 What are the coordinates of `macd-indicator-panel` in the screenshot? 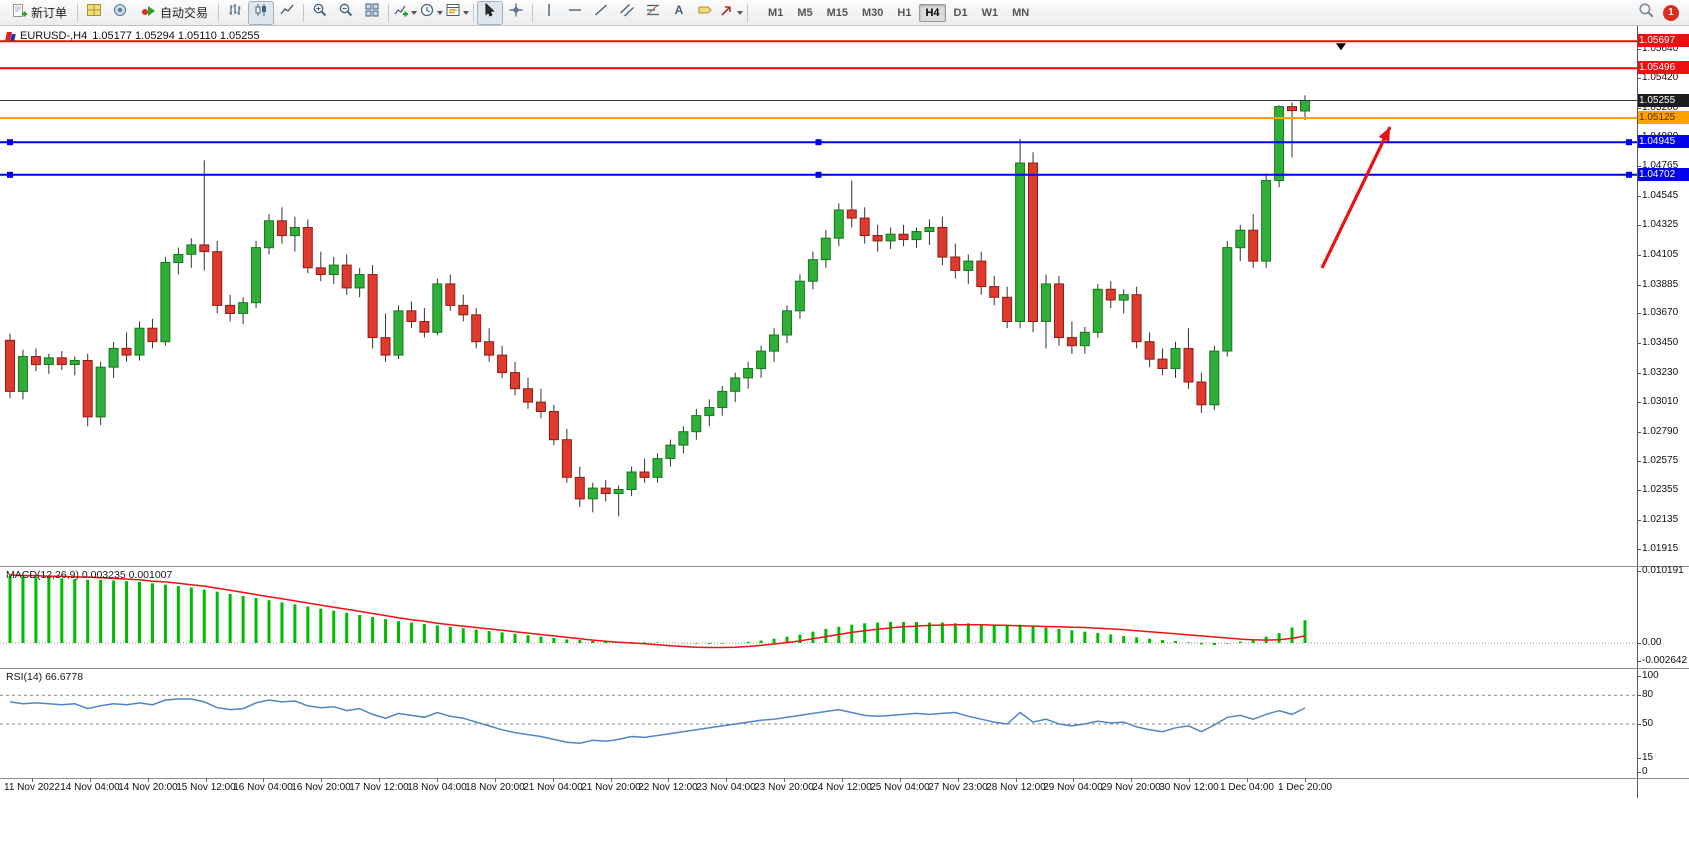 It's located at (818, 617).